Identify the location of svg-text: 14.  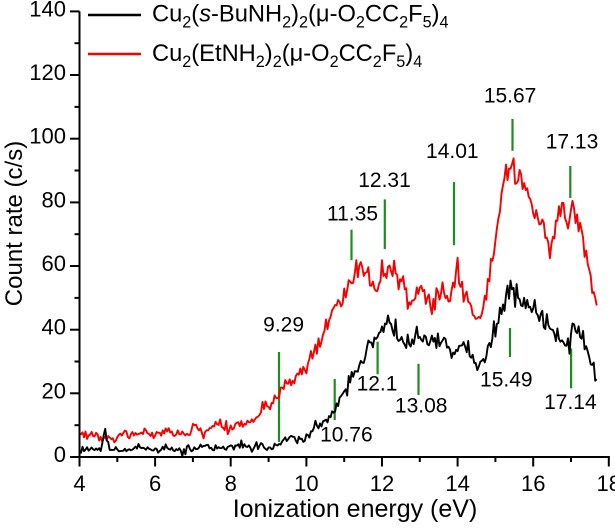
(457, 483).